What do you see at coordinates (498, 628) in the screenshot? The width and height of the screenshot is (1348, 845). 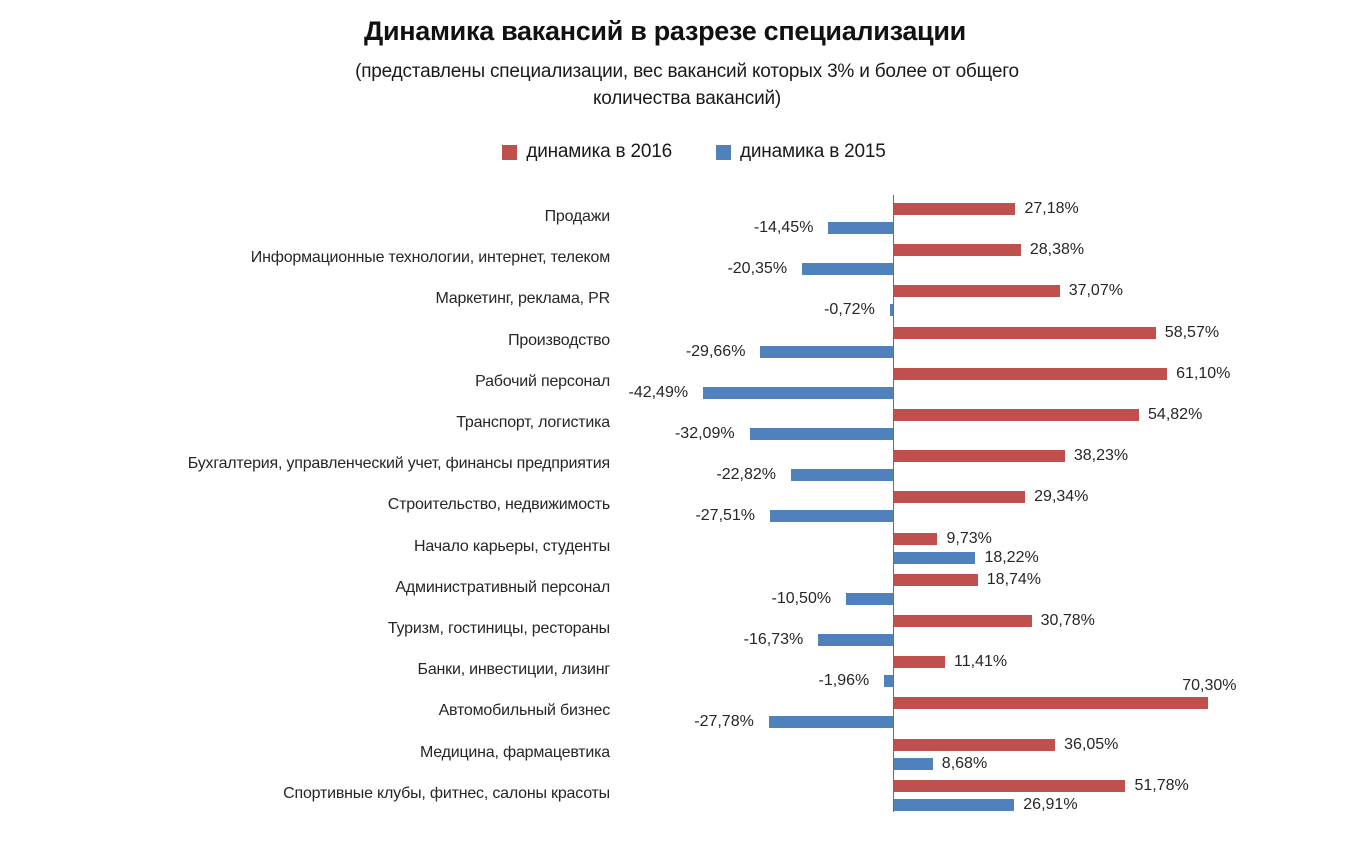 I see `category-label: Туризм, гостиницы, рестораны` at bounding box center [498, 628].